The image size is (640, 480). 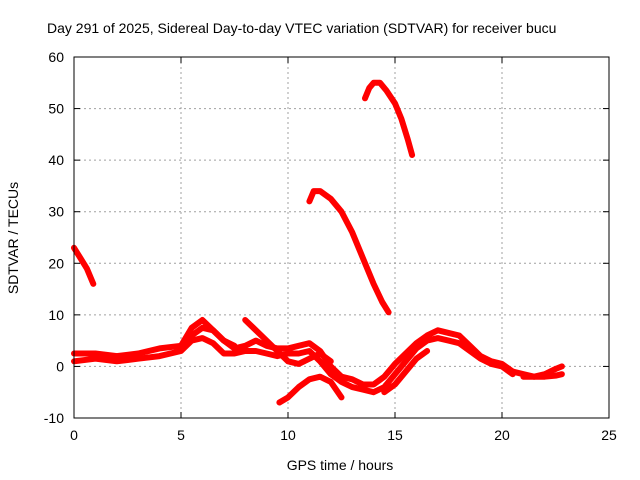 I want to click on series-line-tail-arc-g, so click(x=542, y=375).